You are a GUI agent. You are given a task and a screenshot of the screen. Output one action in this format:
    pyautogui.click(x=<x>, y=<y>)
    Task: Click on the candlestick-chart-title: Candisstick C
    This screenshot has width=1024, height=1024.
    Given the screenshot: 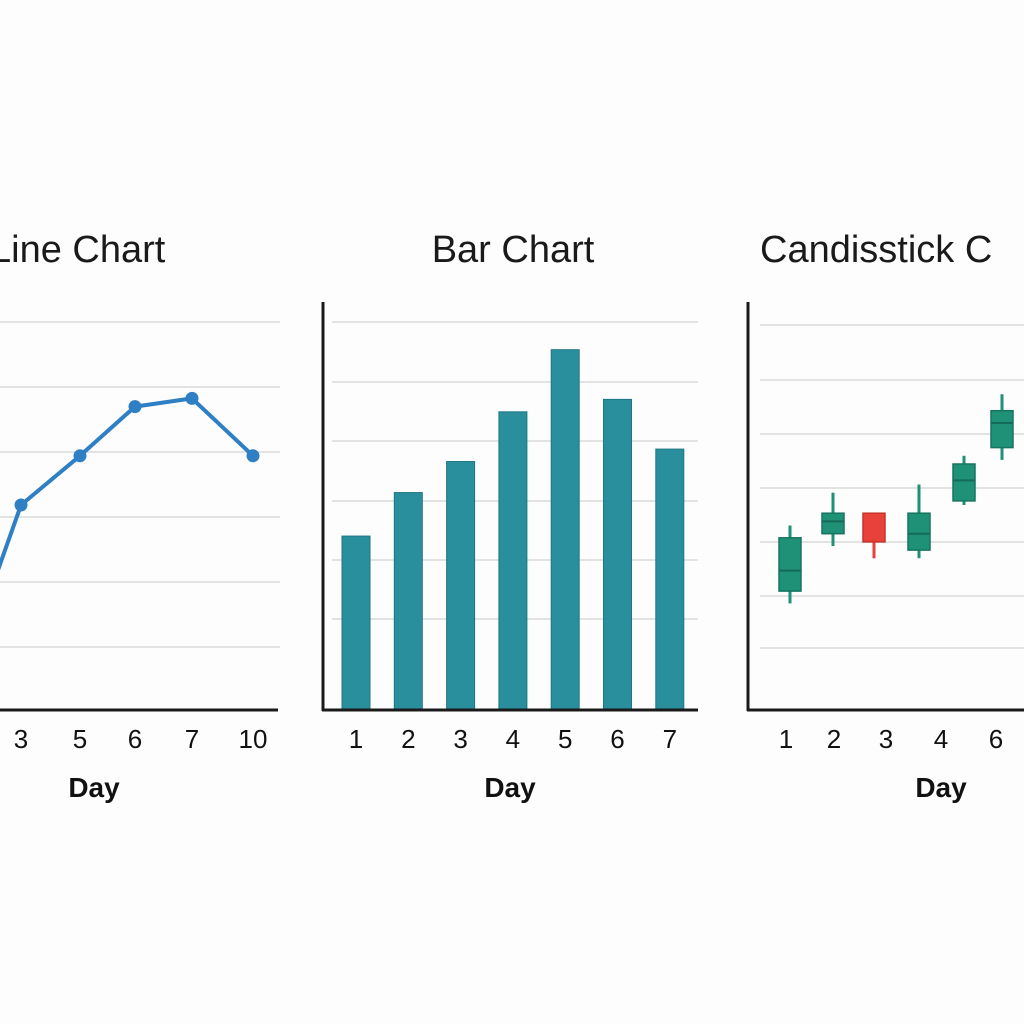 What is the action you would take?
    pyautogui.click(x=876, y=250)
    